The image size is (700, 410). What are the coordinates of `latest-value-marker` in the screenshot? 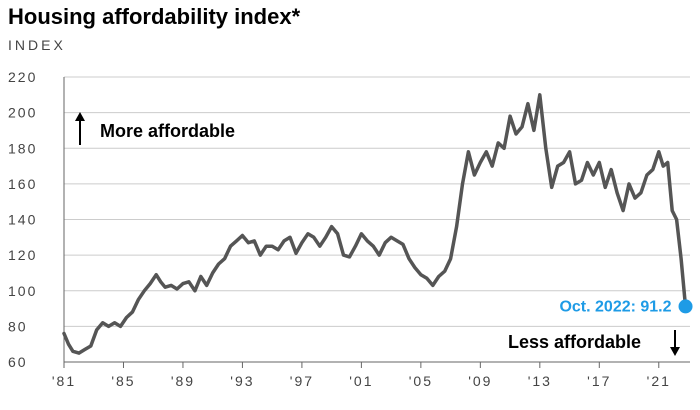 It's located at (685, 306).